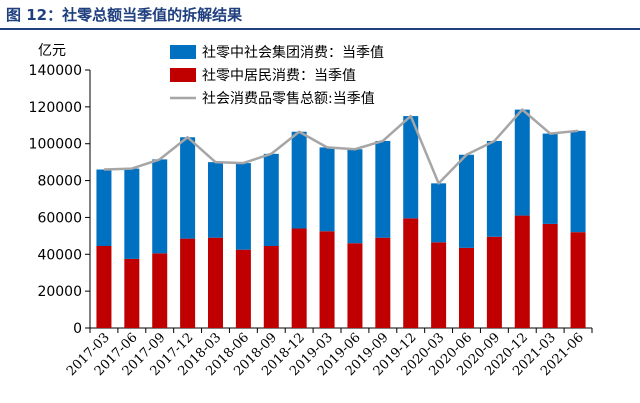  What do you see at coordinates (293, 52) in the screenshot?
I see `legend-label: 社零中社会集团消费：当季值` at bounding box center [293, 52].